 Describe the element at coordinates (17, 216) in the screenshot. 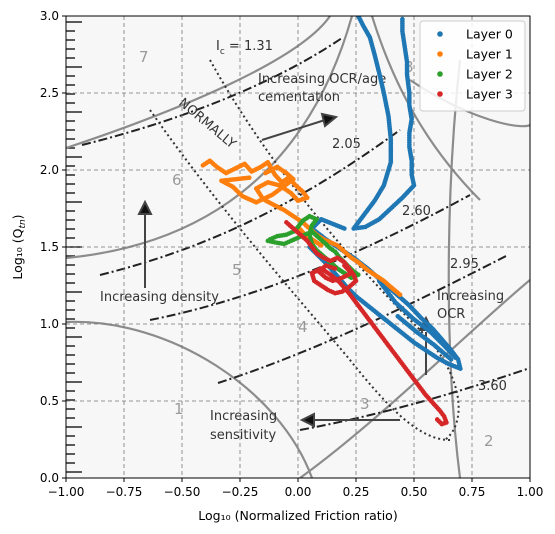

I see `y-axis-label-close: )` at that location.